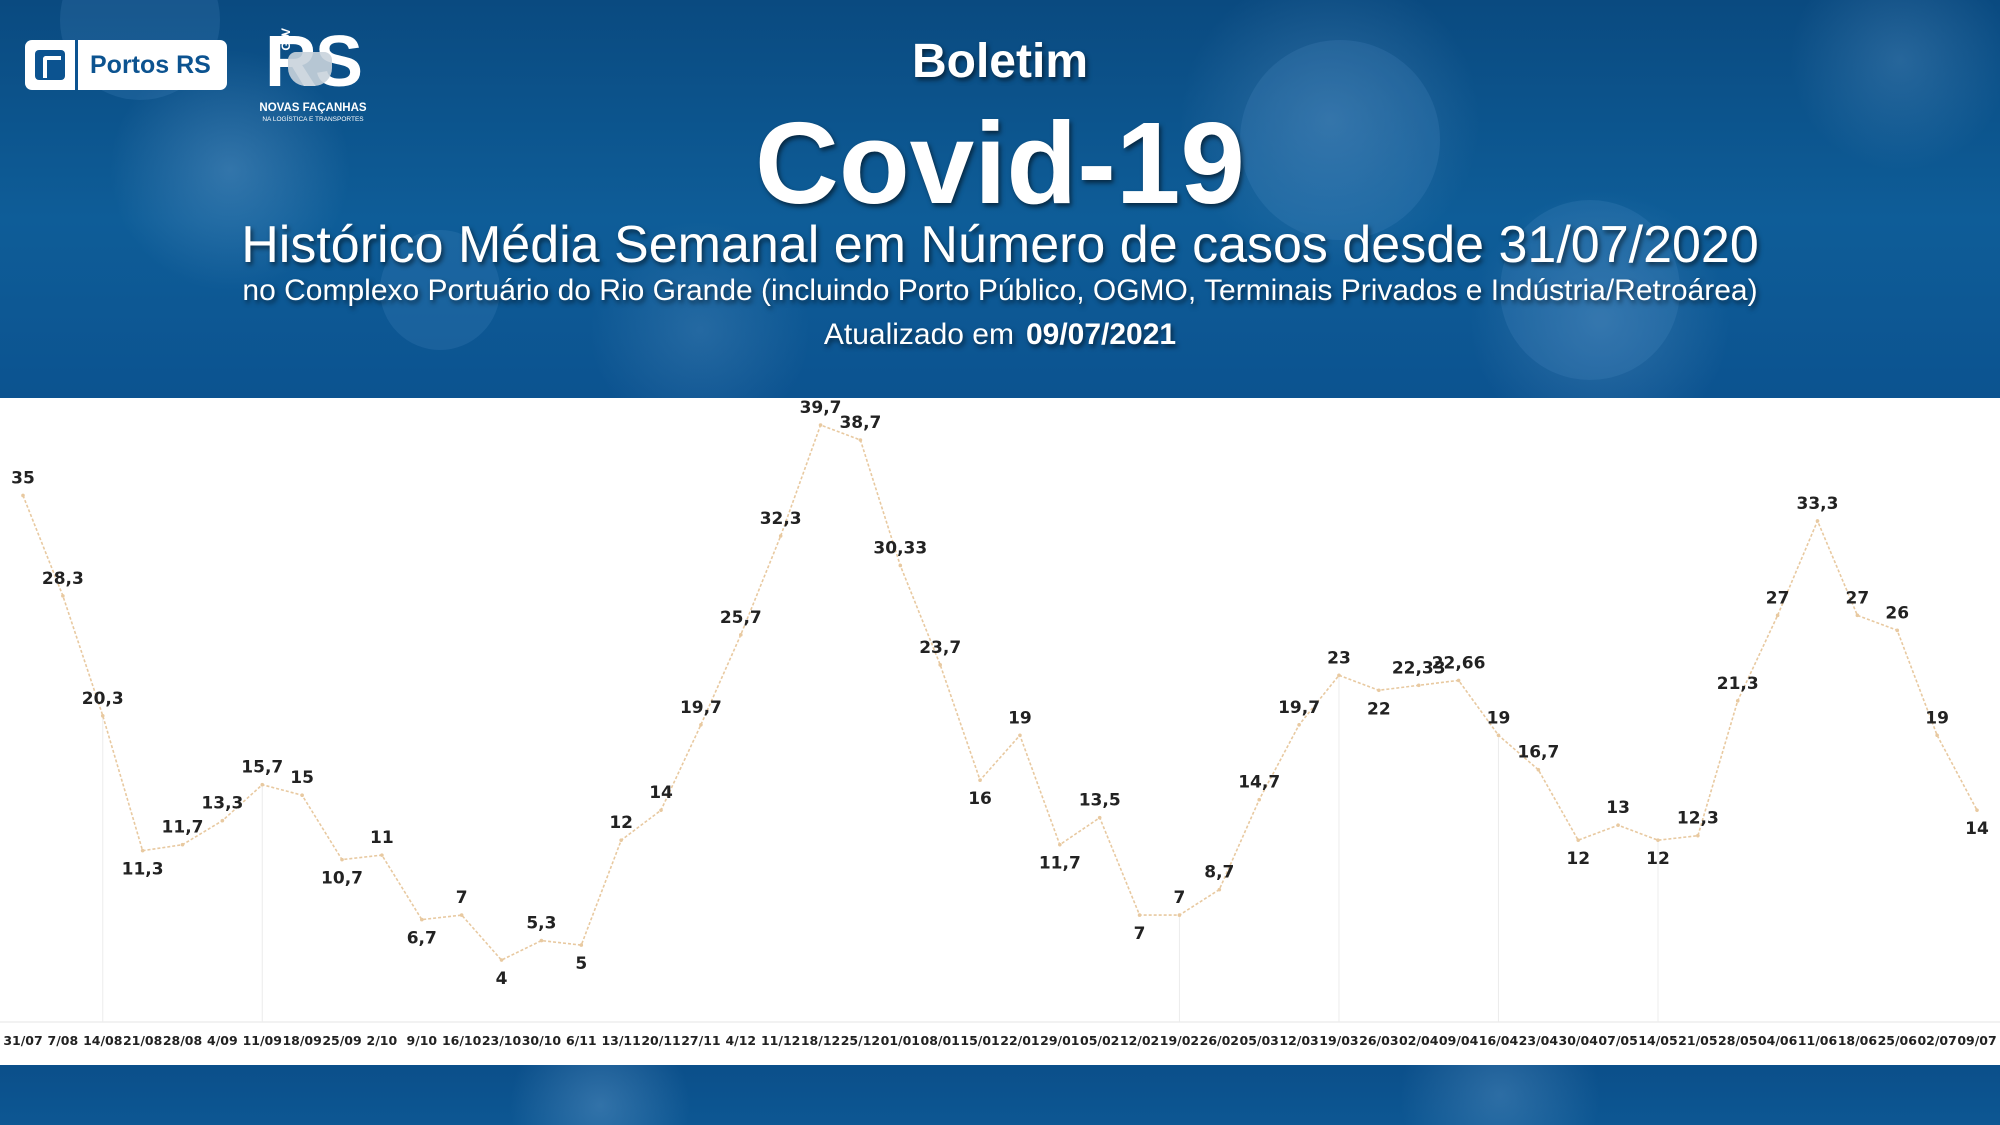 Image resolution: width=2000 pixels, height=1125 pixels. I want to click on x-tick-label: 12/02, so click(1139, 1040).